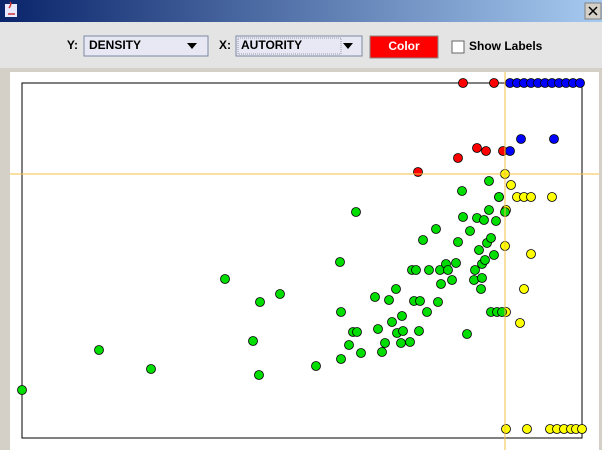 The width and height of the screenshot is (602, 455). I want to click on x-combo: AUTORITY, so click(299, 46).